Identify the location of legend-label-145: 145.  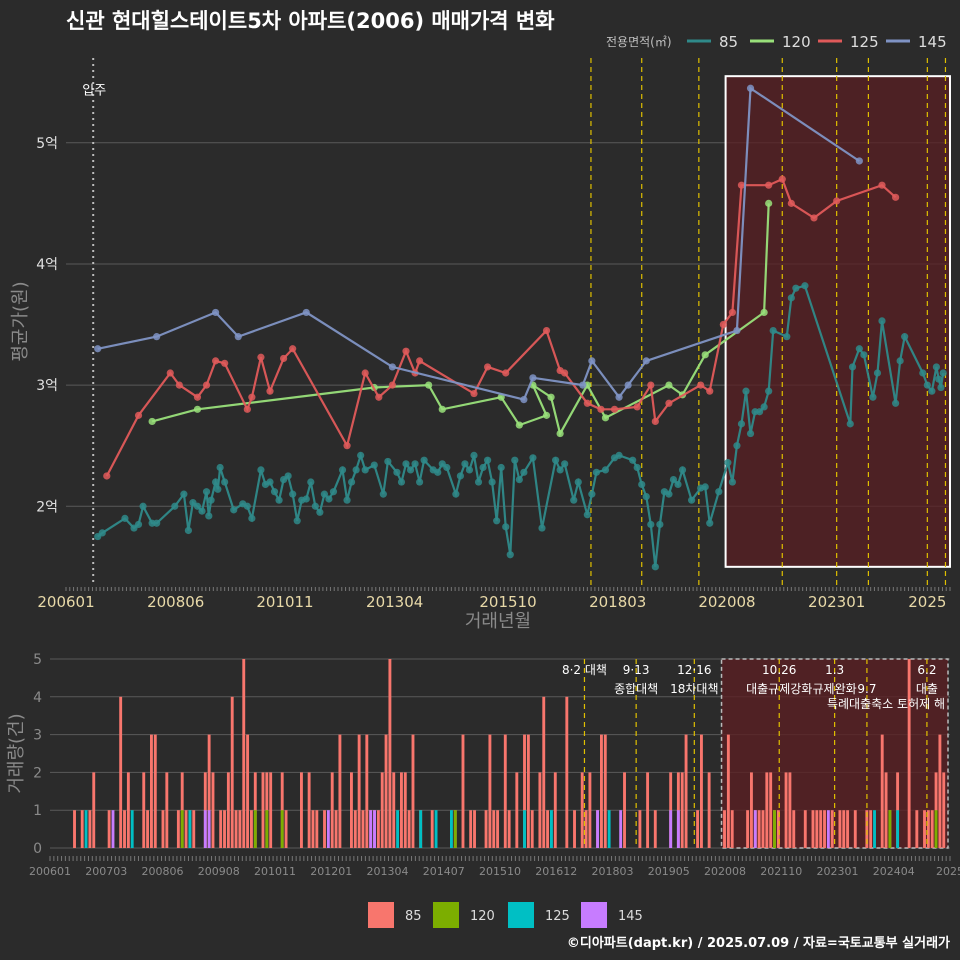
(932, 42).